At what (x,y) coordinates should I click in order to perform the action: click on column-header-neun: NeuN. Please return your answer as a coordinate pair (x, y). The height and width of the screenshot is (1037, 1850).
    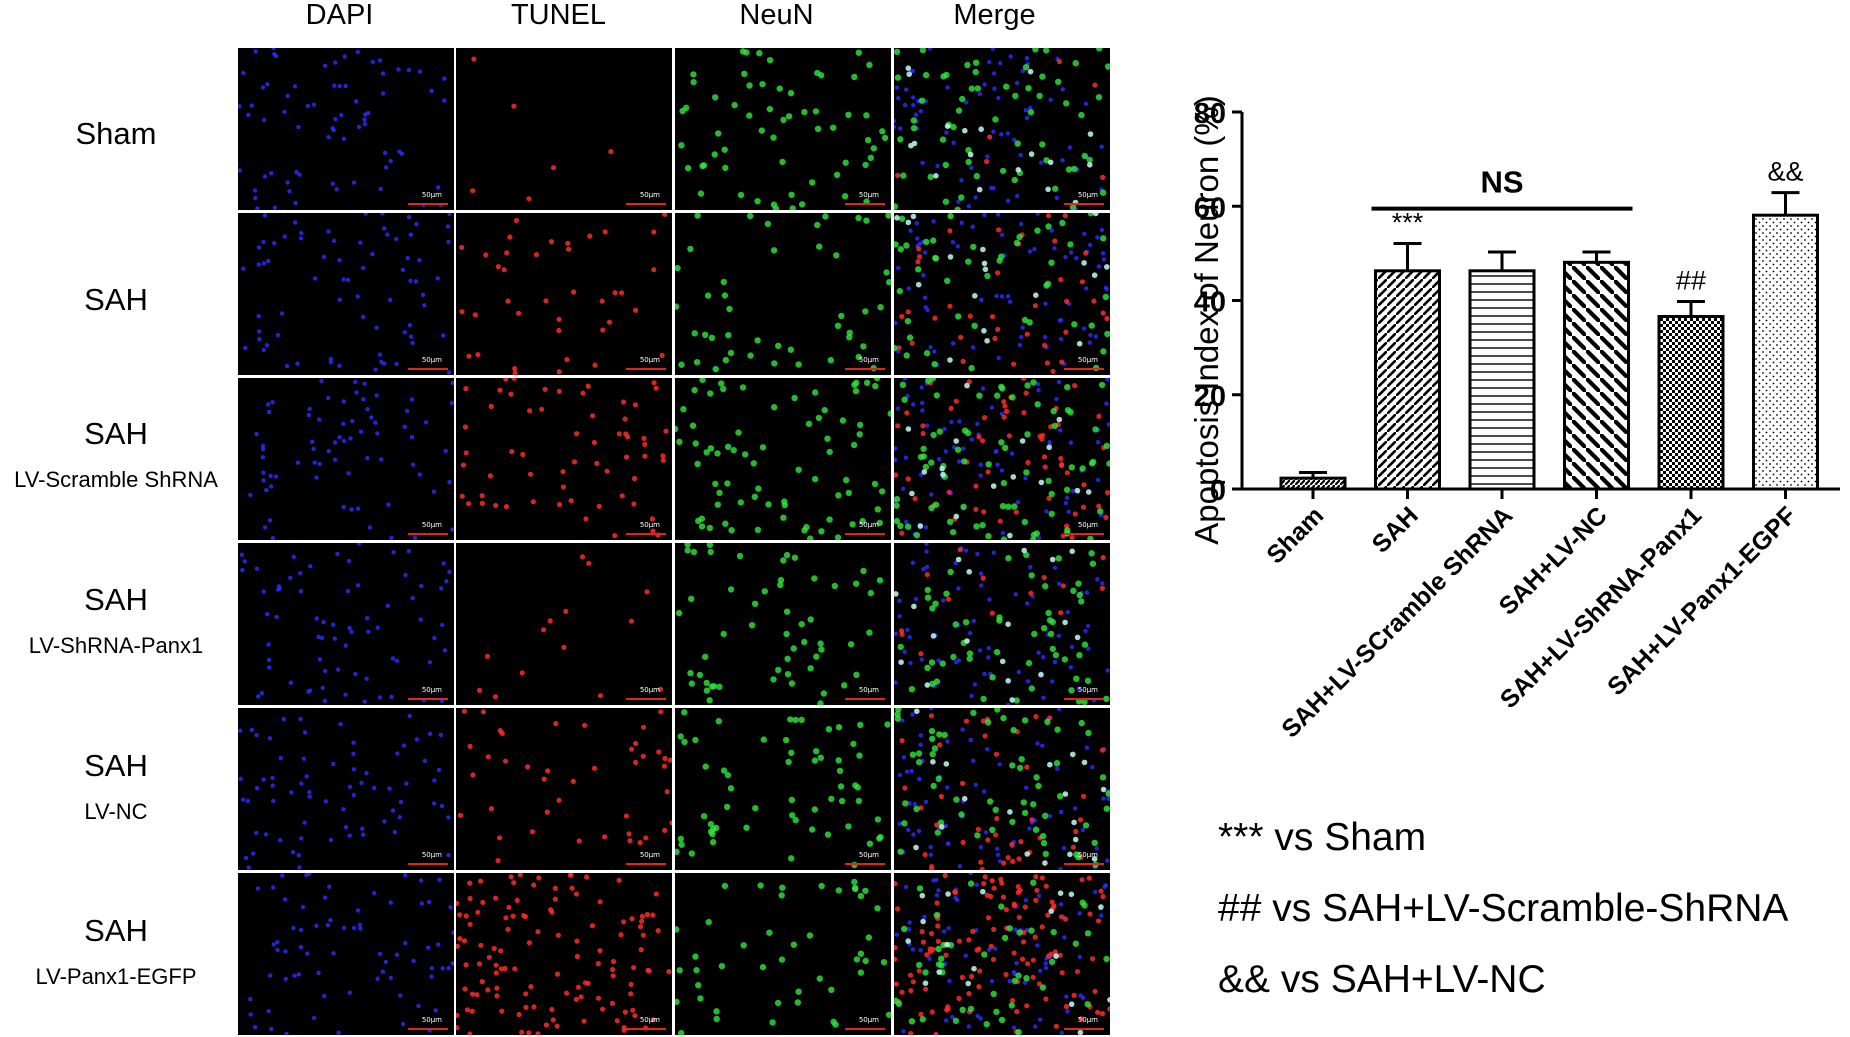
    Looking at the image, I should click on (776, 15).